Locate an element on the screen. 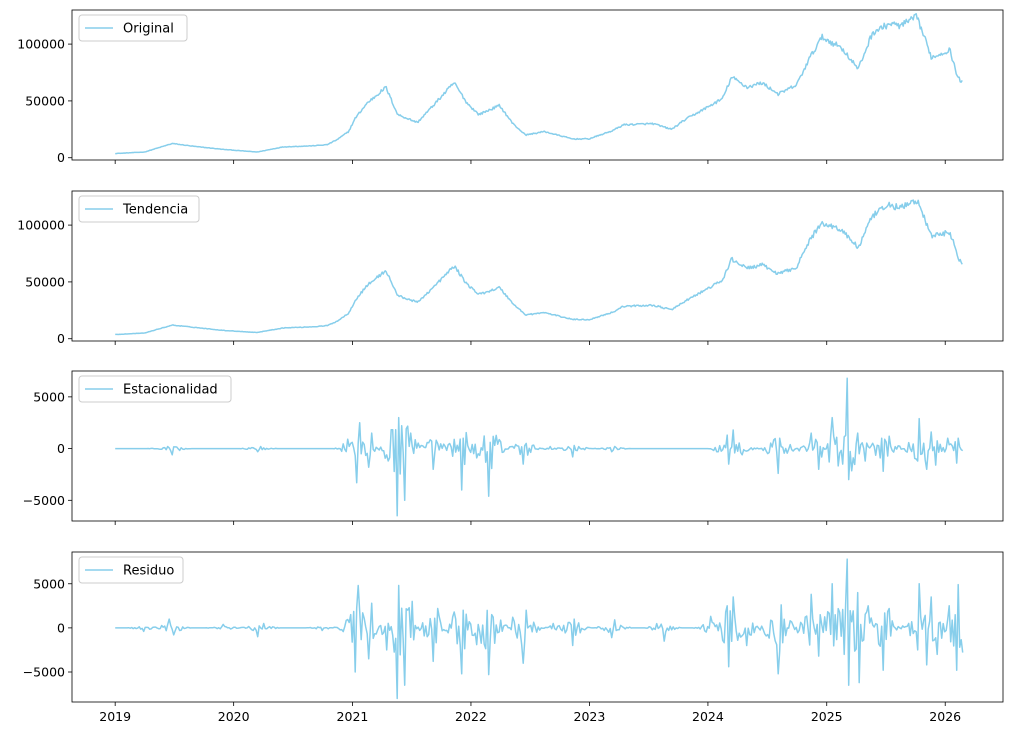  legend: Tendencia is located at coordinates (139, 209).